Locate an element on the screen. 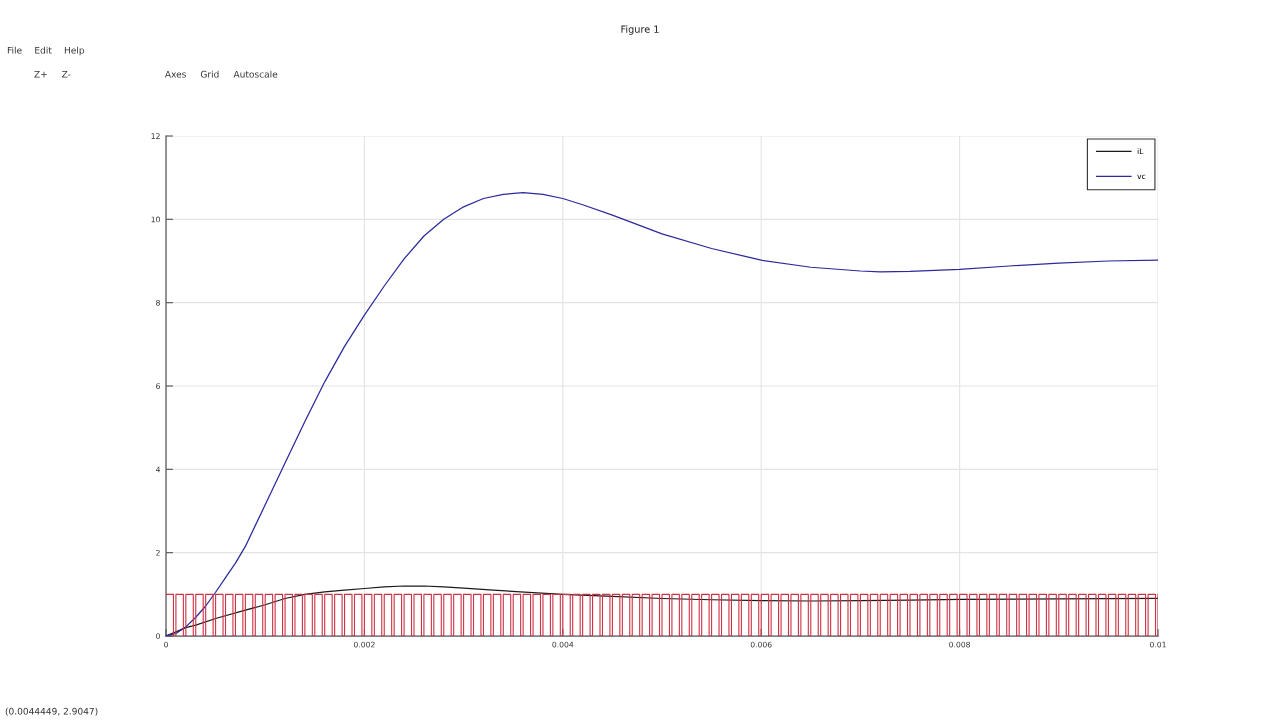  text: Edit is located at coordinates (43, 50).